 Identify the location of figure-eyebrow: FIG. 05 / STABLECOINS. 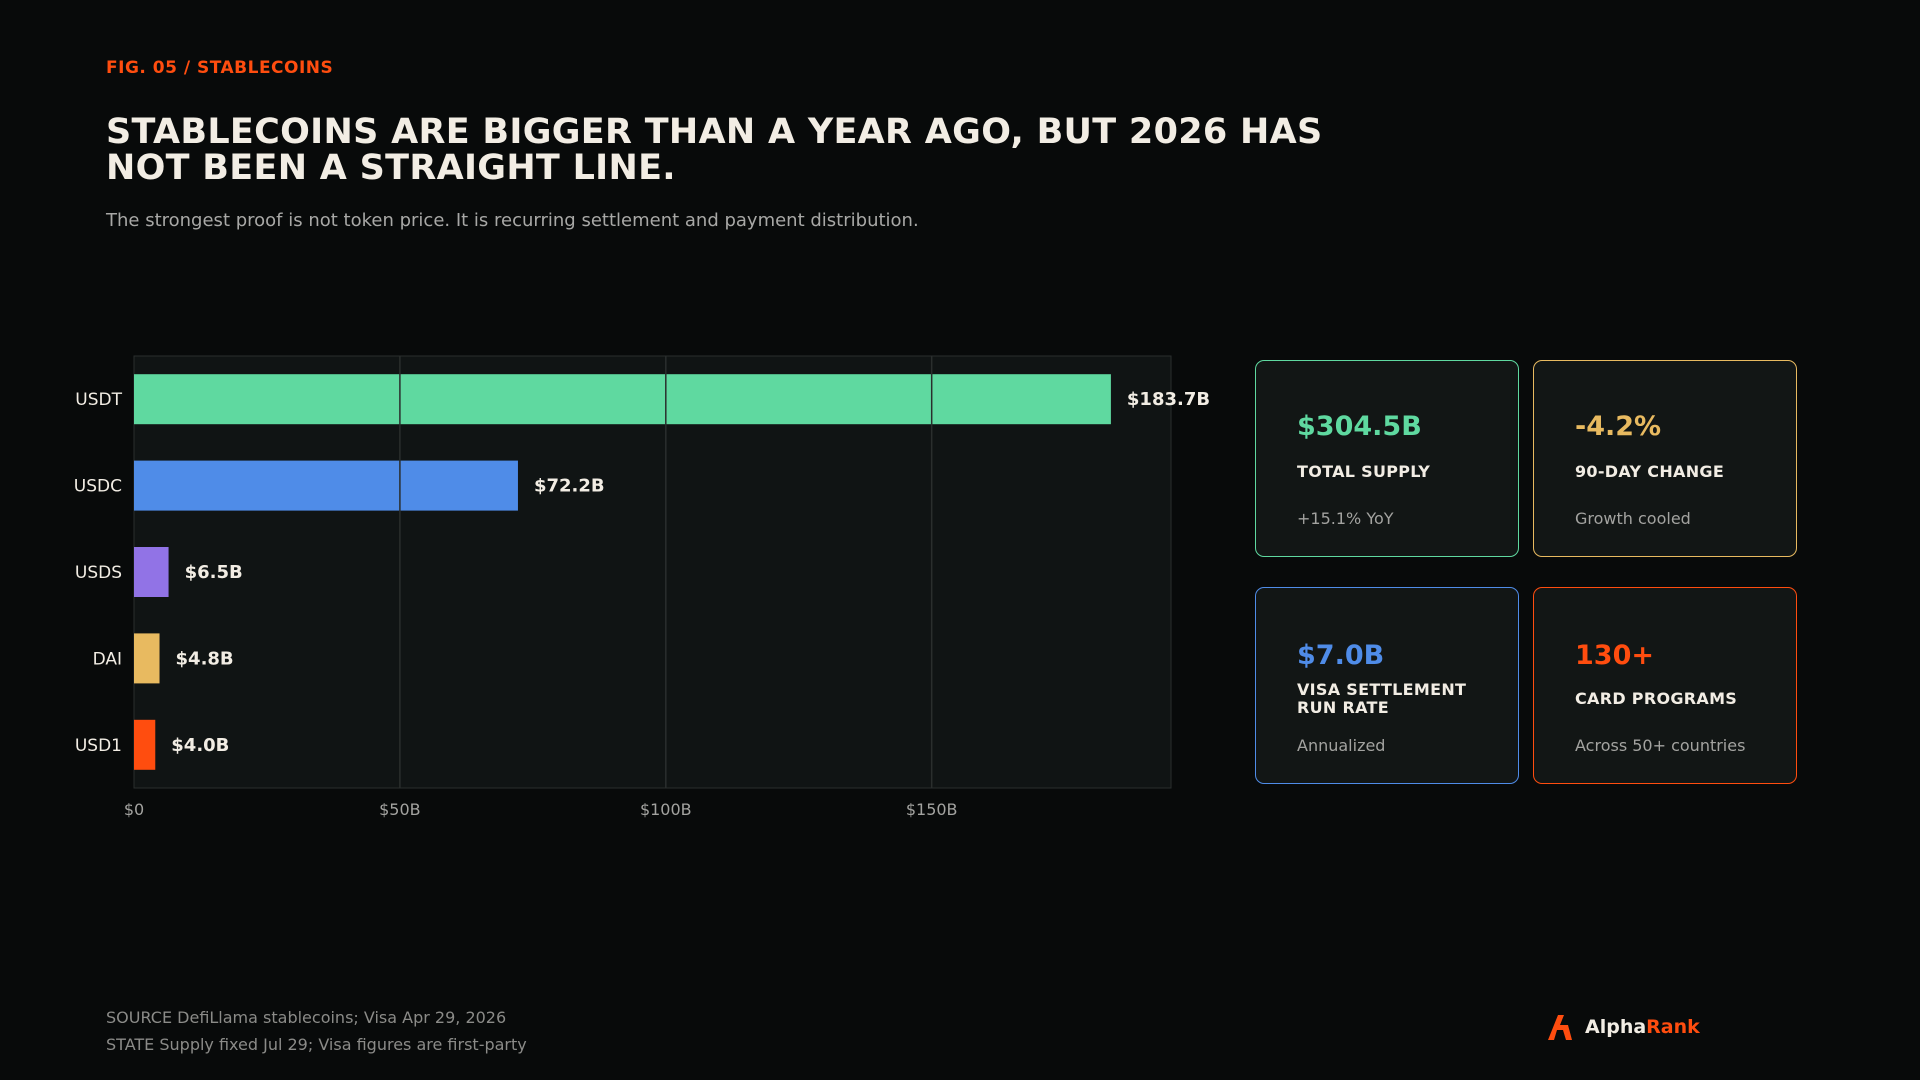
(220, 68).